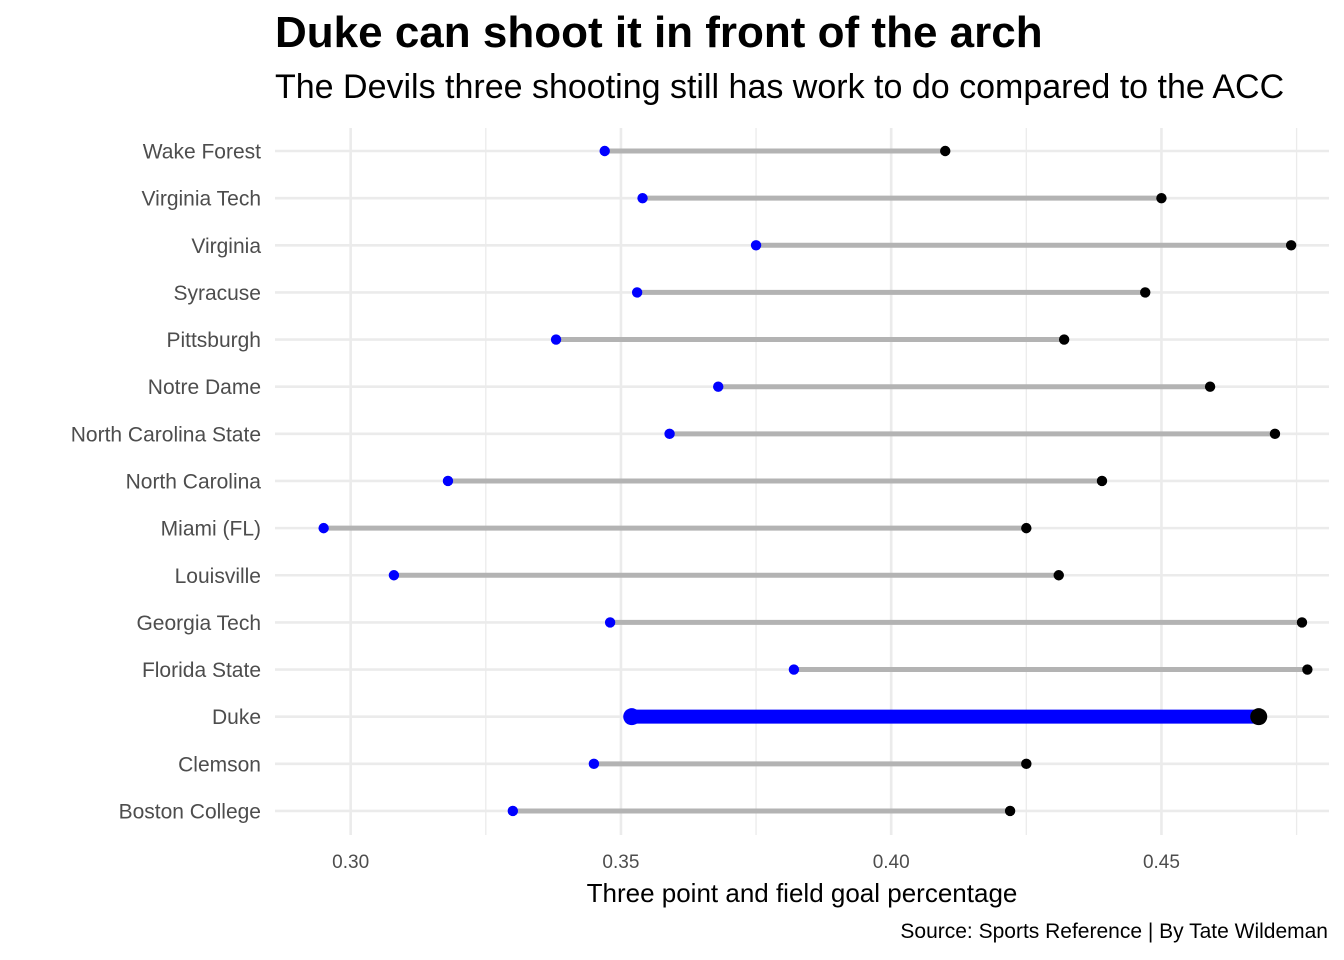  Describe the element at coordinates (190, 811) in the screenshot. I see `category-label: Boston College` at that location.